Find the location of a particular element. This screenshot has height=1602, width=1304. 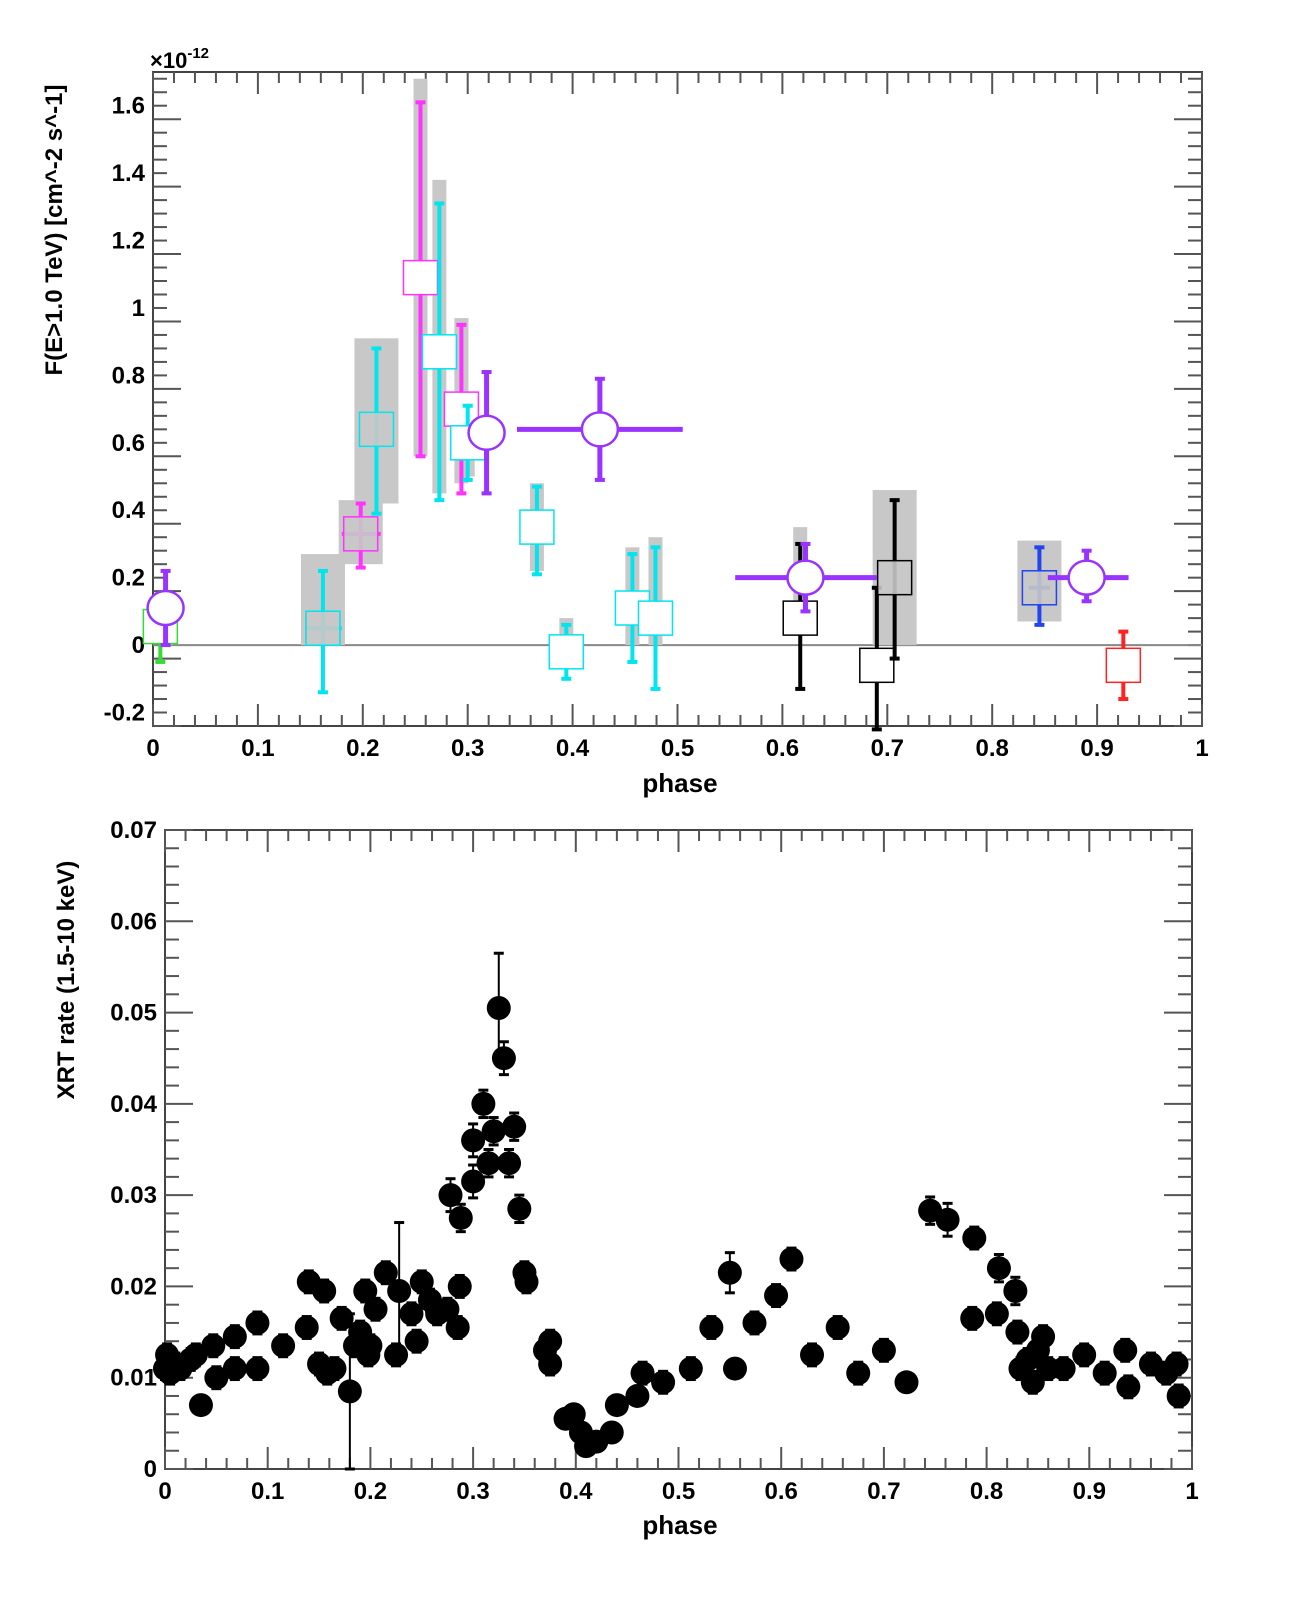

y-tick-label: 1.6 is located at coordinates (128, 106).